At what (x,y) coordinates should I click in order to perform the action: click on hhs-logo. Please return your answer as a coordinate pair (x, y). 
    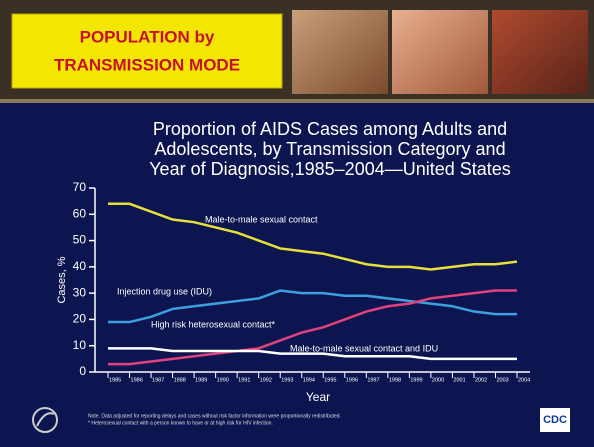
    Looking at the image, I should click on (45, 420).